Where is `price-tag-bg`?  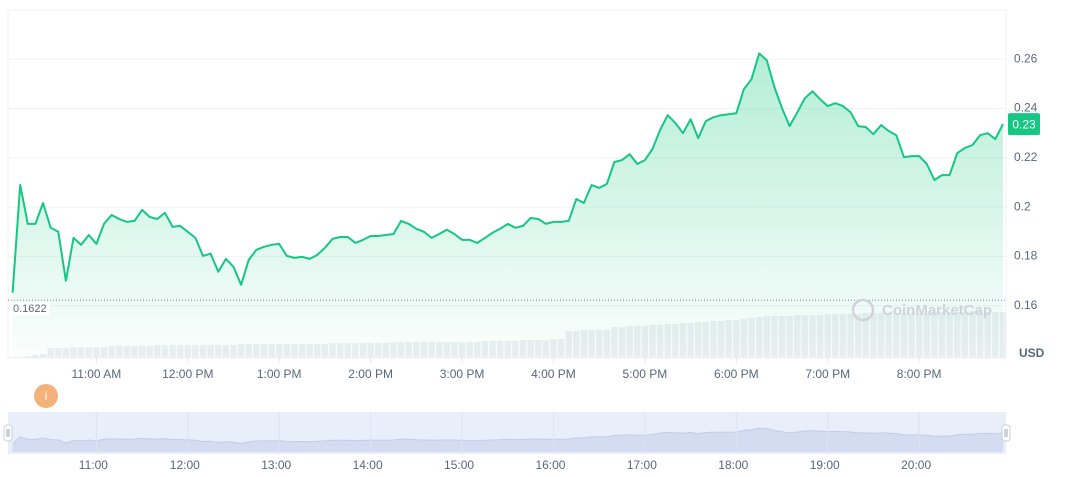 price-tag-bg is located at coordinates (1024, 124).